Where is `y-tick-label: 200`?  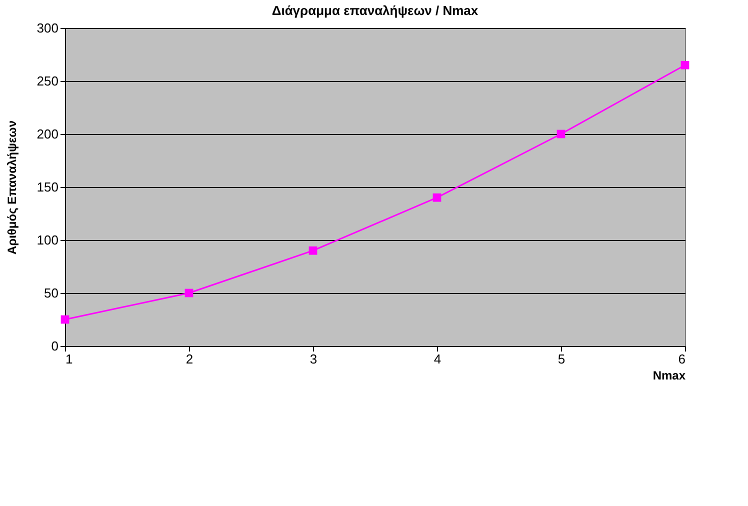
y-tick-label: 200 is located at coordinates (47, 134).